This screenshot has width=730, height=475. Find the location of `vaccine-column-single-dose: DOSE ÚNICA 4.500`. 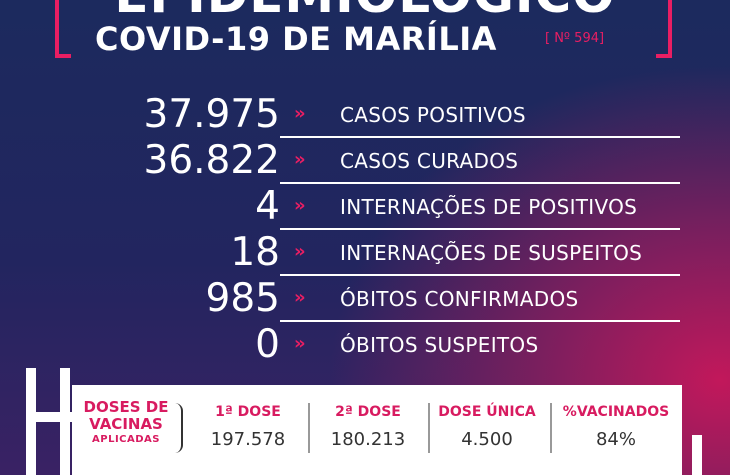

vaccine-column-single-dose: DOSE ÚNICA 4.500 is located at coordinates (487, 427).